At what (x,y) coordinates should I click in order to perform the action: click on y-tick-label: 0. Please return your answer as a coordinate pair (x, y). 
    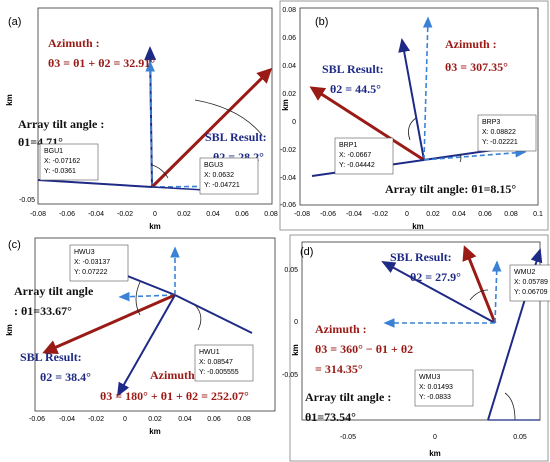
    Looking at the image, I should click on (296, 322).